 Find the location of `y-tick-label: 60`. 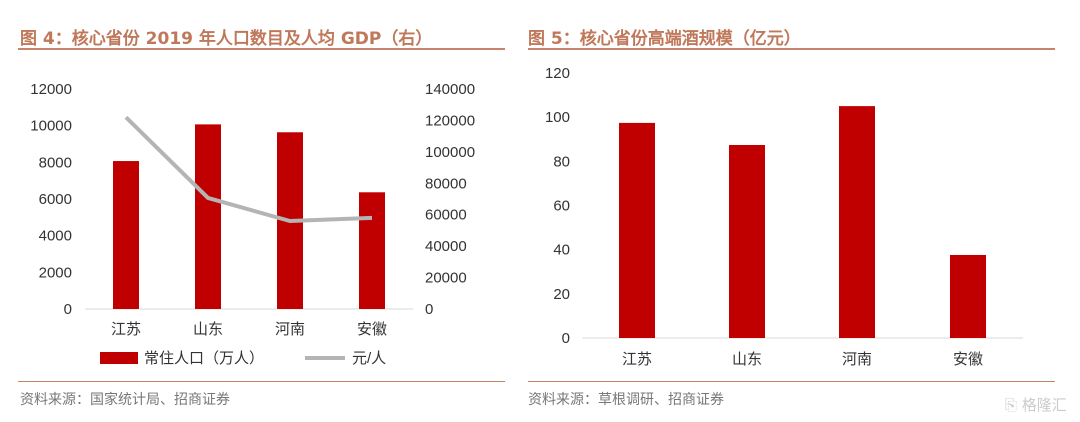

y-tick-label: 60 is located at coordinates (561, 206).